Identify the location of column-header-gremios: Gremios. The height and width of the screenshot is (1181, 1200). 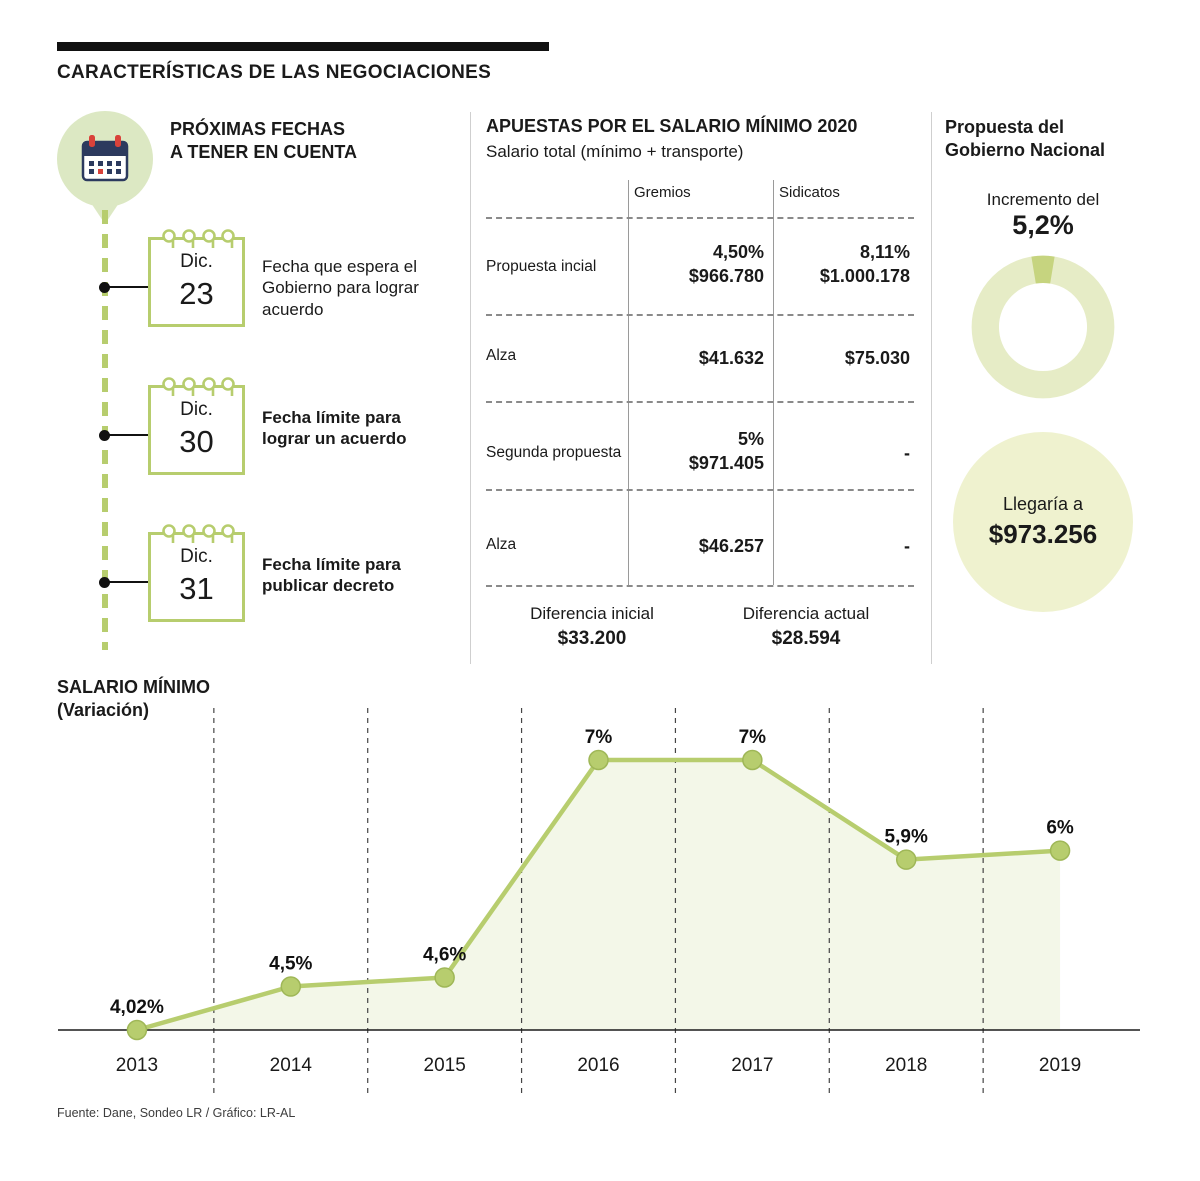
(662, 192).